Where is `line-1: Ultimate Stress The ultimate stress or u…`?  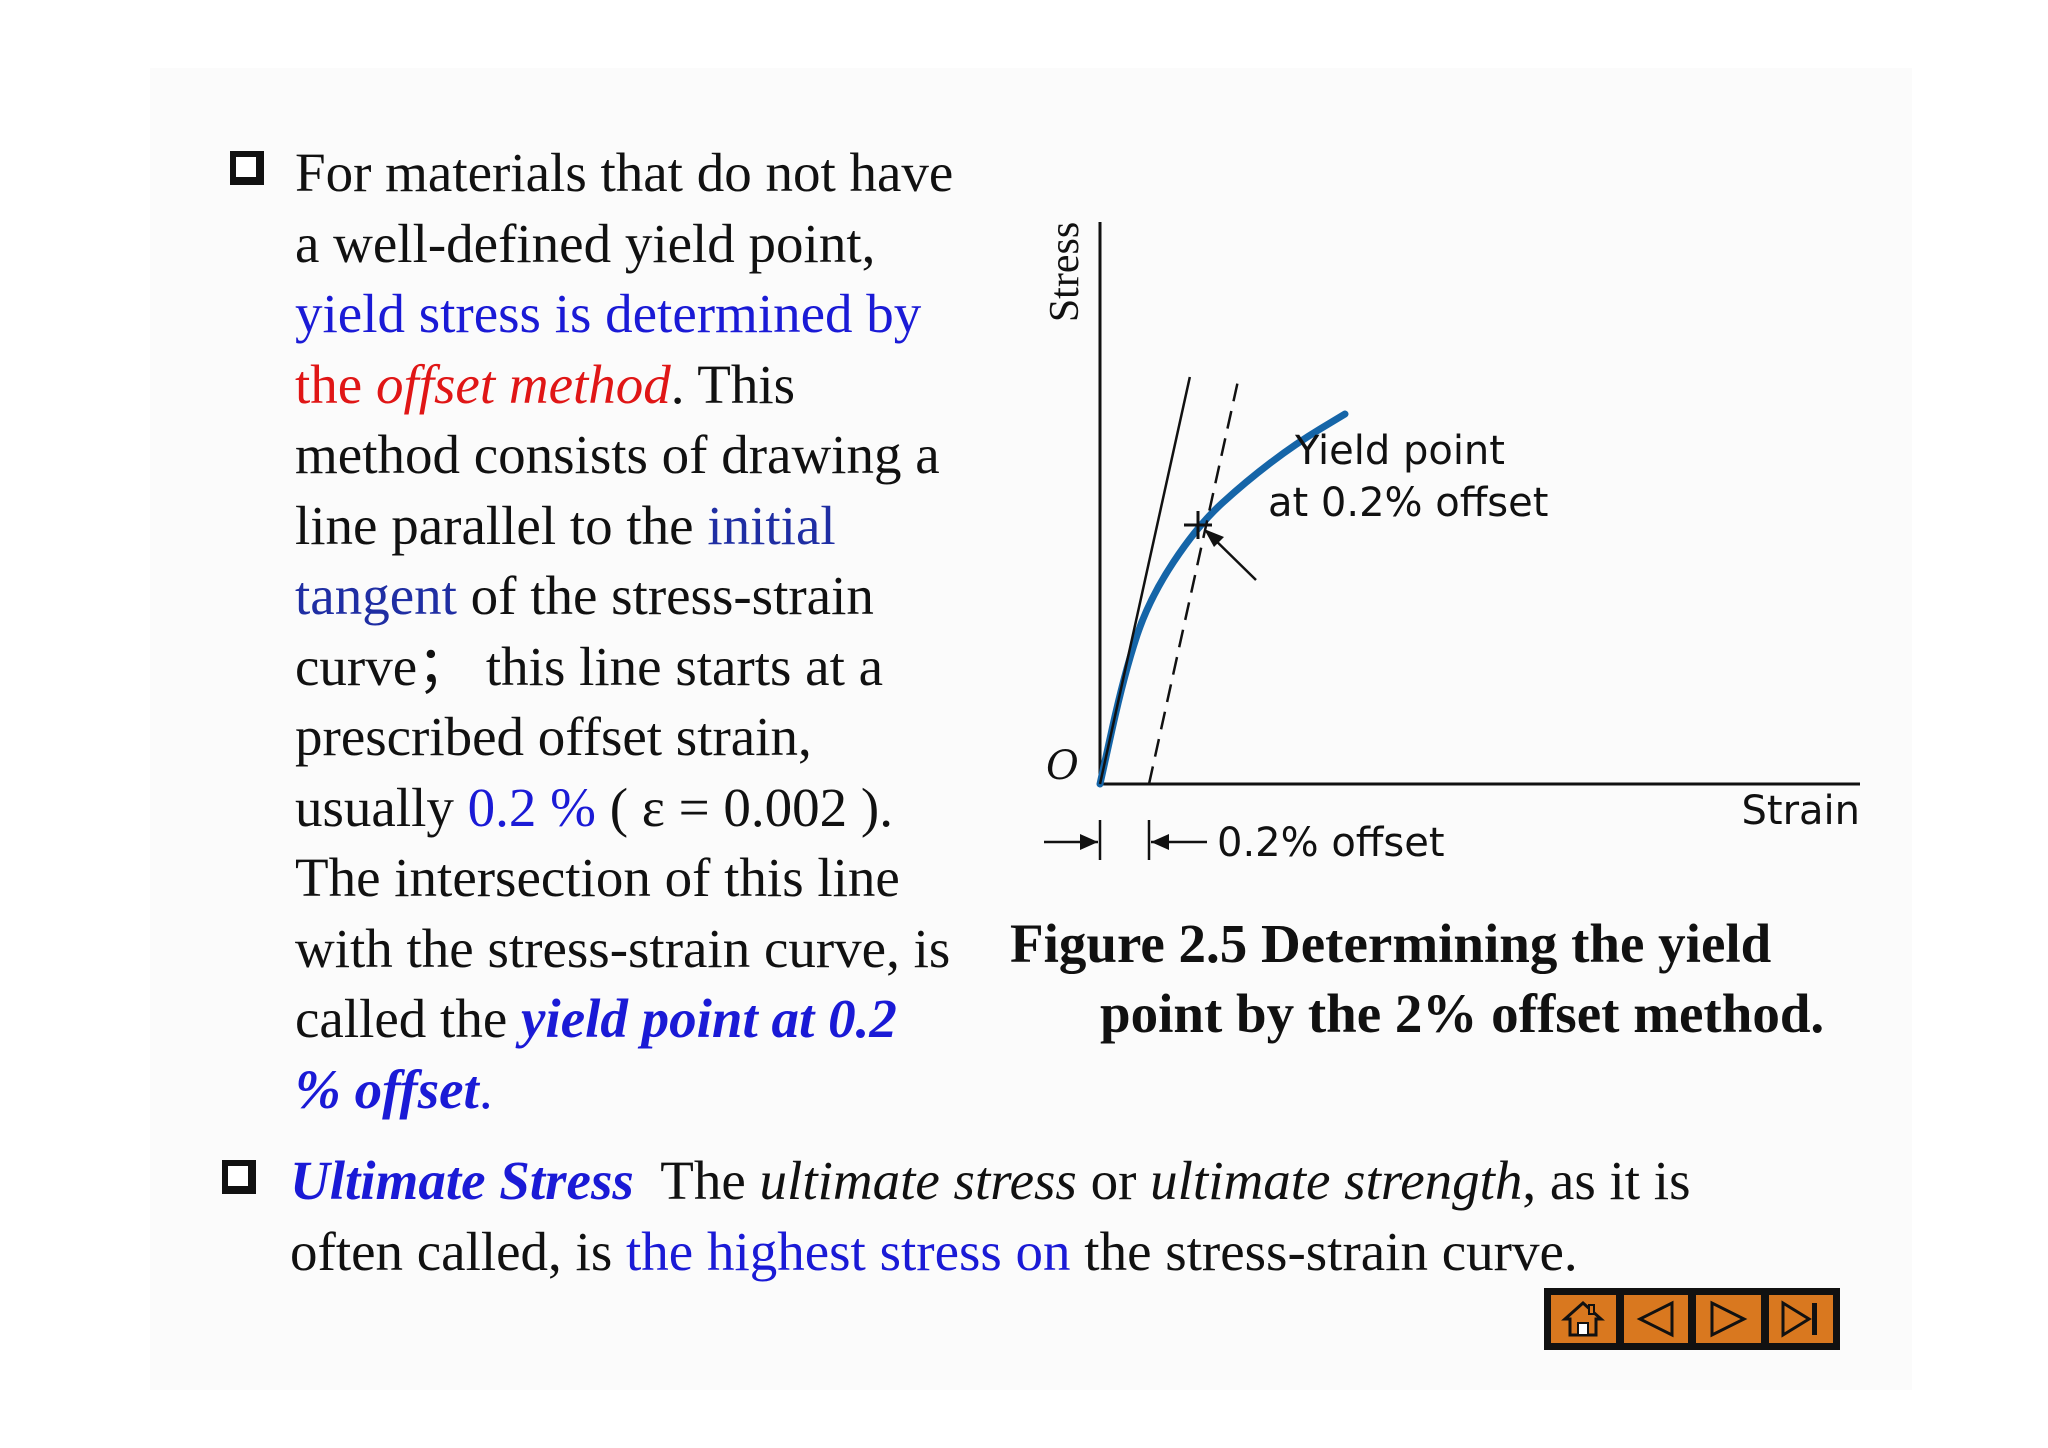
line-1: Ultimate Stress The ultimate stress or u… is located at coordinates (990, 1180).